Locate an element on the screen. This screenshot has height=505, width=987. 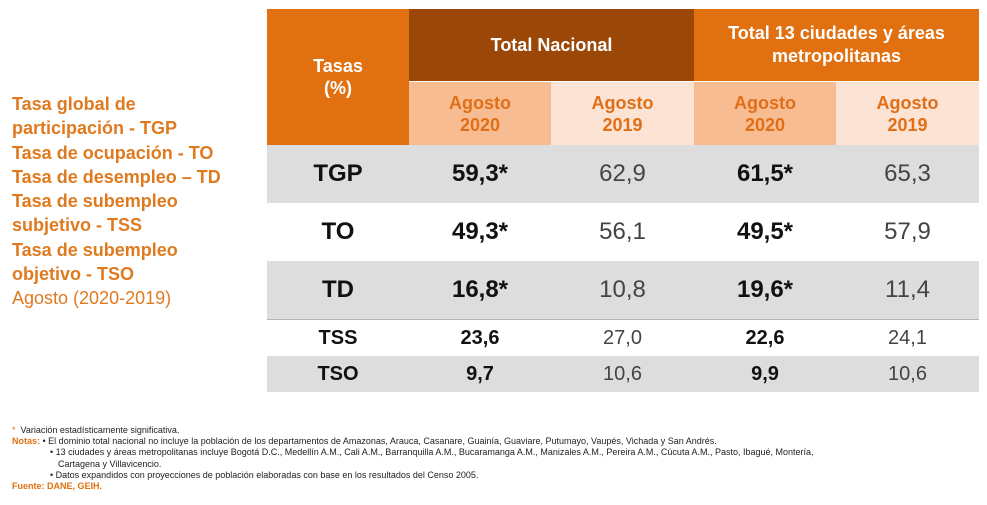
header-tasas-unit: (%) is located at coordinates (338, 88).